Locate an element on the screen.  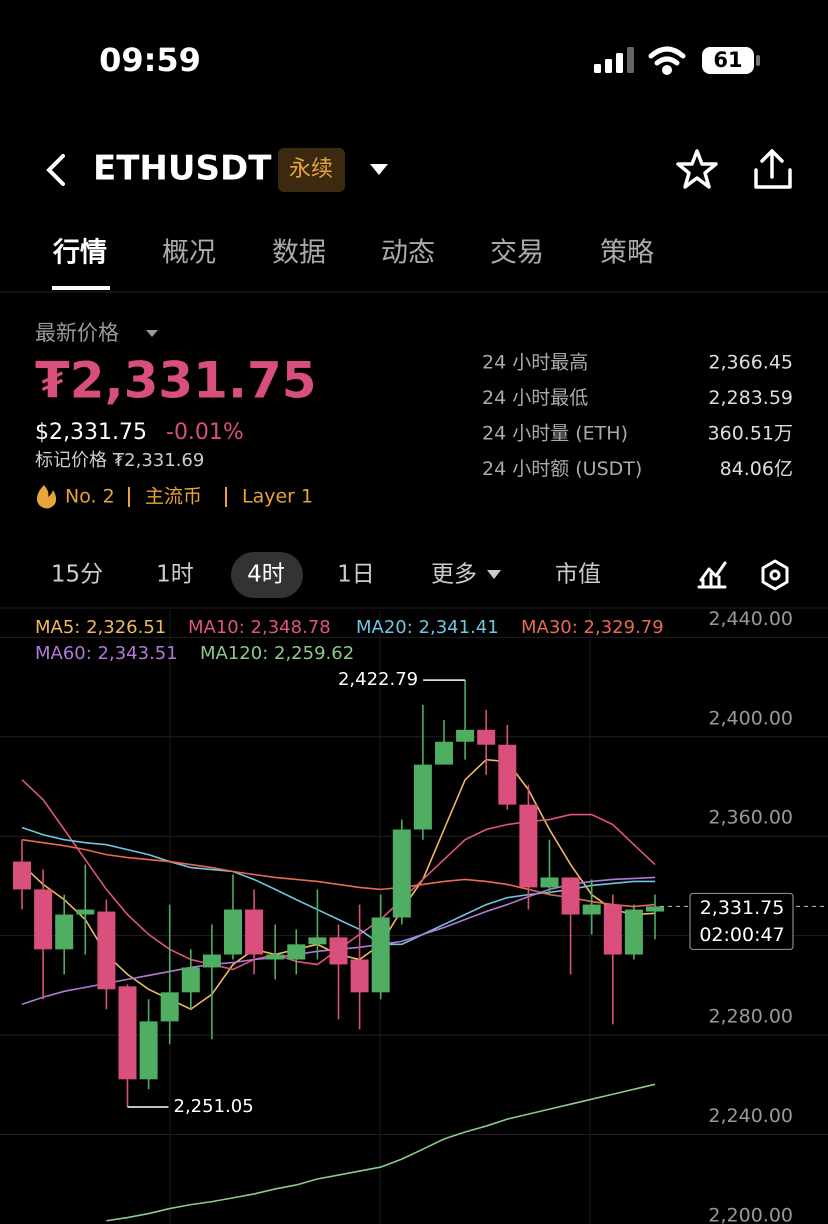
price-tag-box is located at coordinates (741, 921).